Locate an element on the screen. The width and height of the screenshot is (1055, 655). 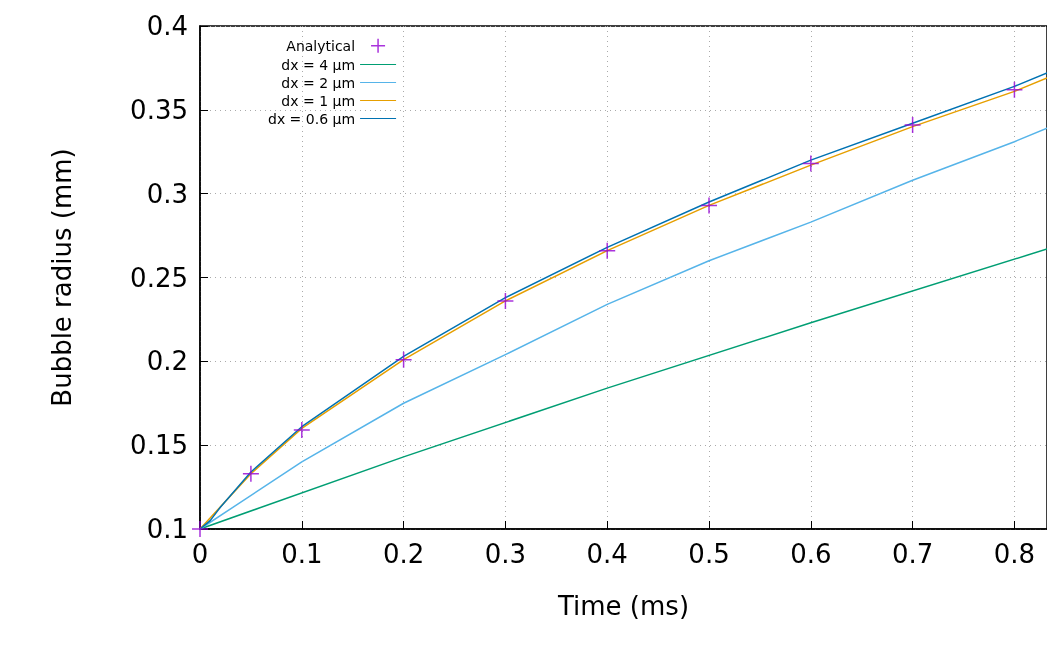
x-tick-label: 0.8 is located at coordinates (1014, 554).